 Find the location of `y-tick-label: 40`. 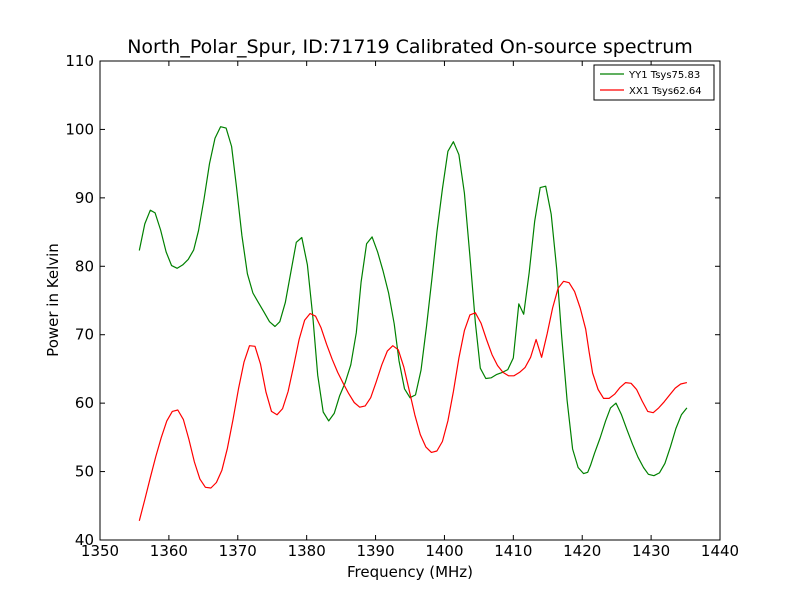

y-tick-label: 40 is located at coordinates (84, 540).